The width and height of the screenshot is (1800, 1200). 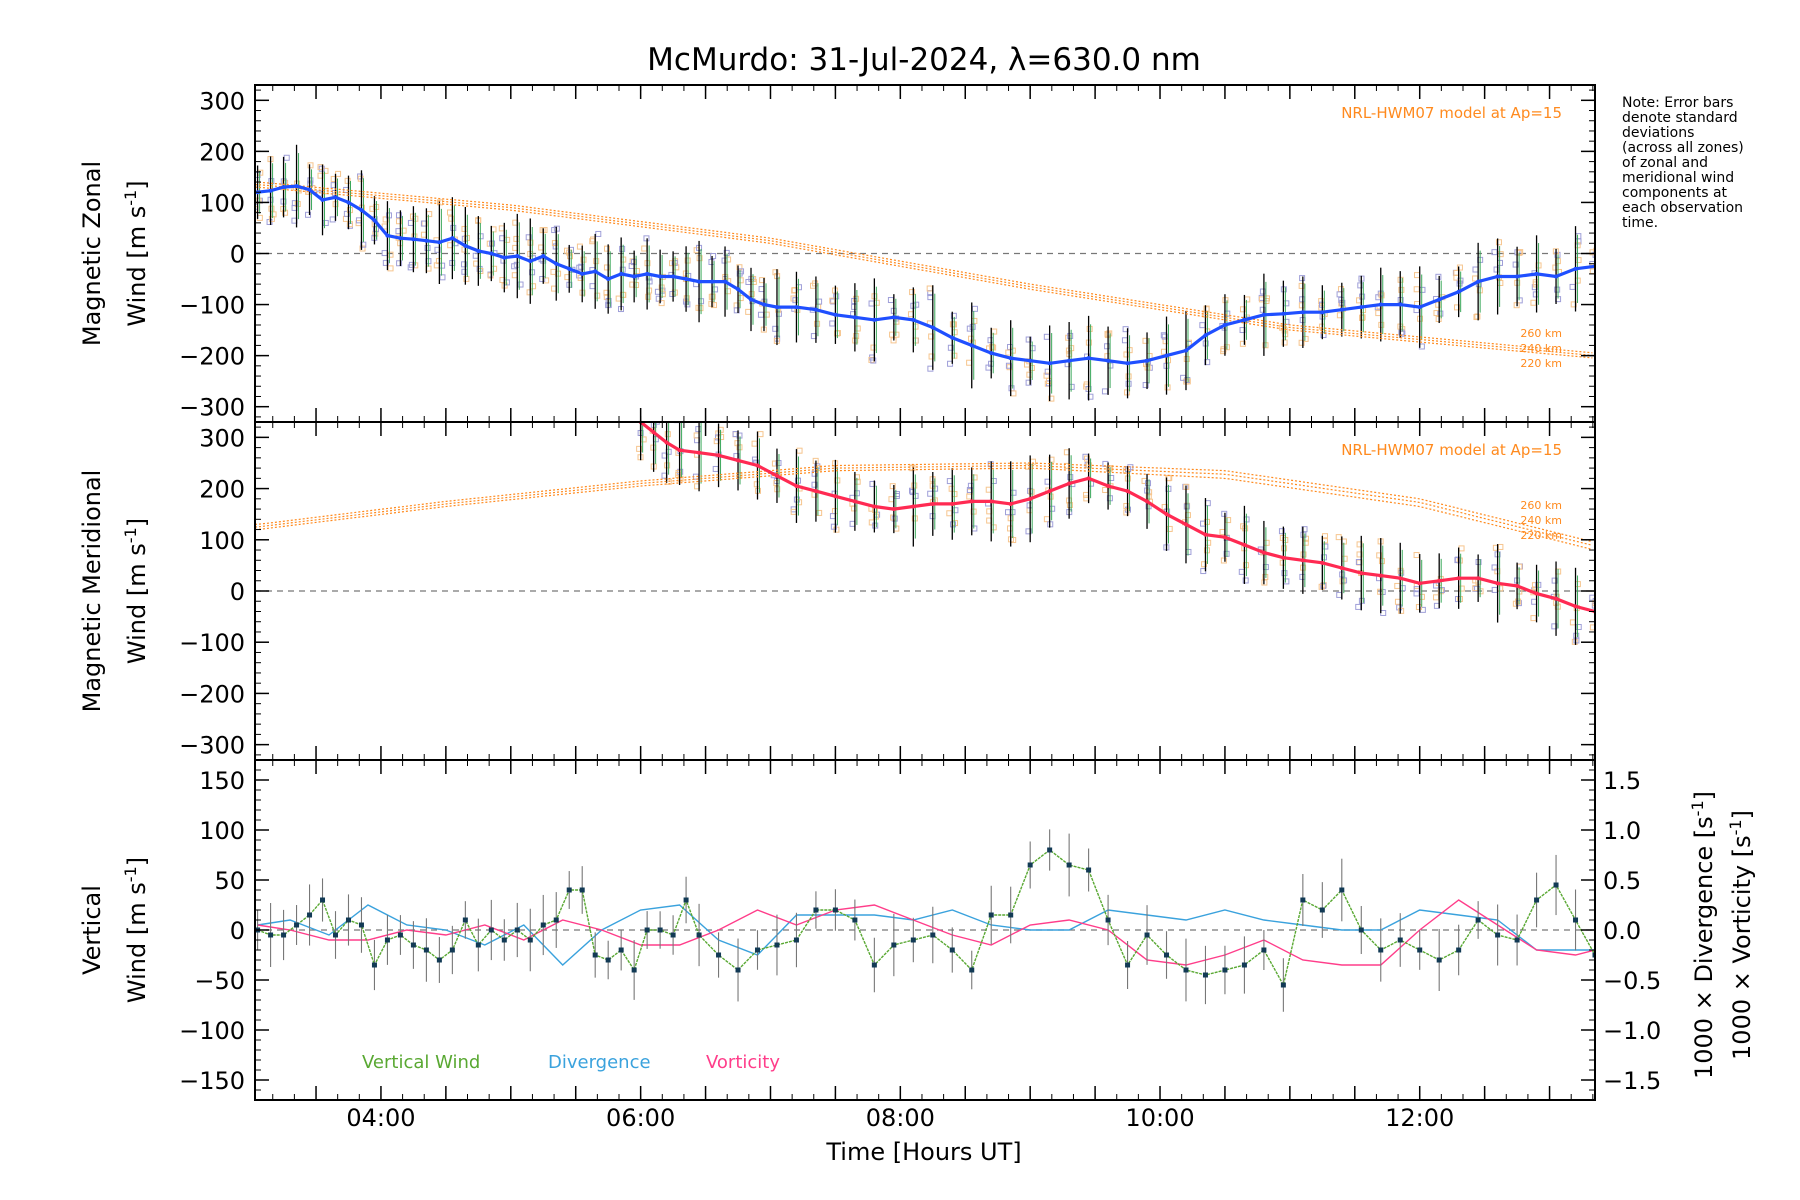 What do you see at coordinates (640, 1118) in the screenshot?
I see `x-tick-label: 06:00` at bounding box center [640, 1118].